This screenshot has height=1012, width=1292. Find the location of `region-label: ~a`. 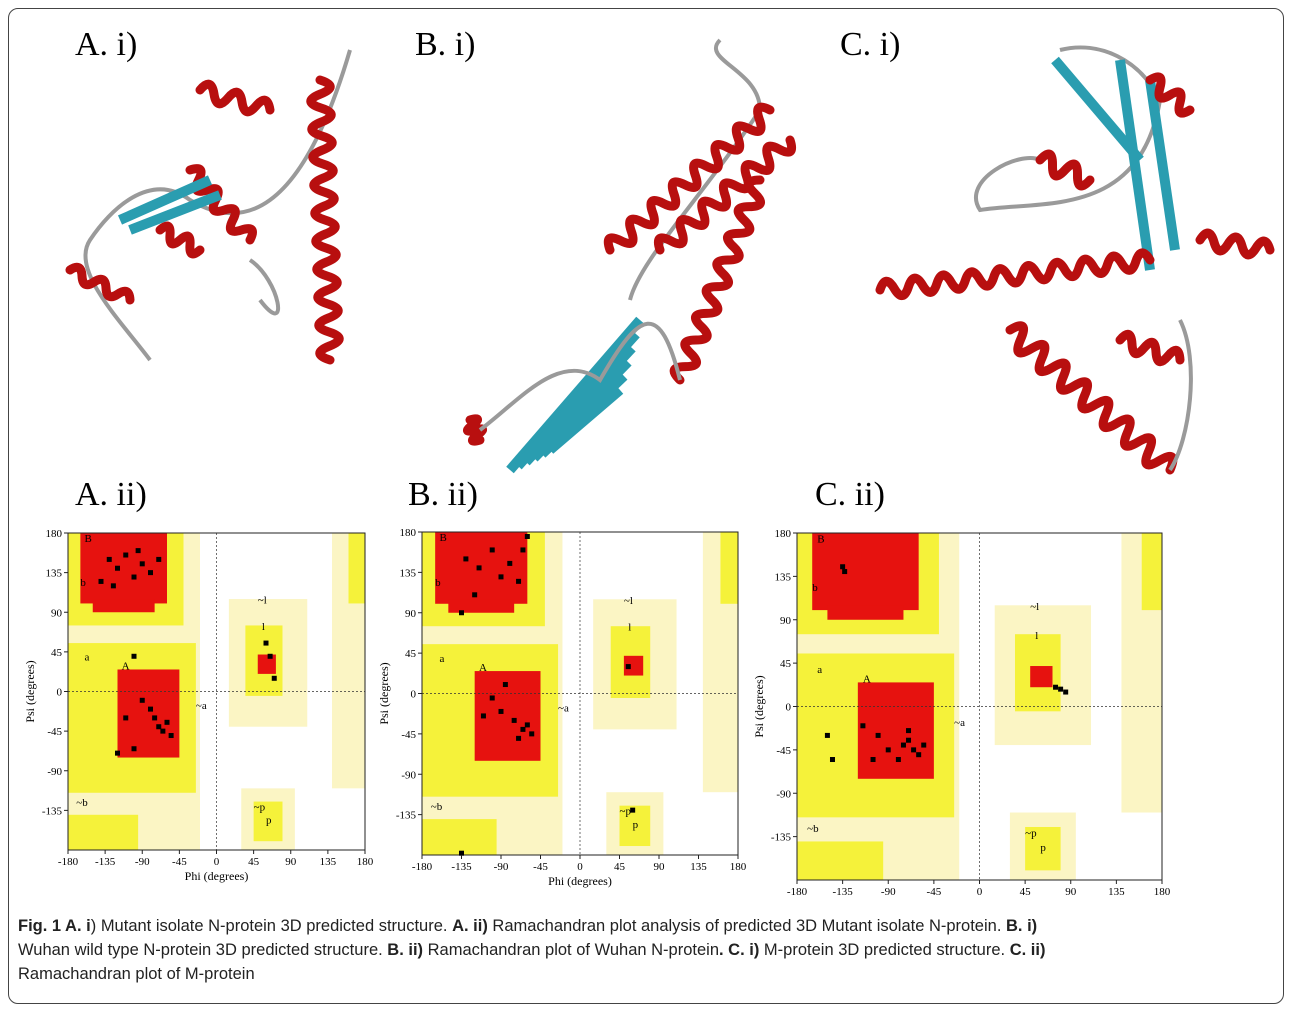

region-label: ~a is located at coordinates (563, 708).